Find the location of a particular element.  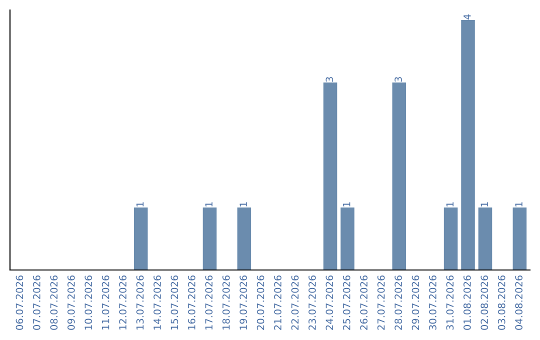

x-tick-label: 13.07.2026 is located at coordinates (140, 302).